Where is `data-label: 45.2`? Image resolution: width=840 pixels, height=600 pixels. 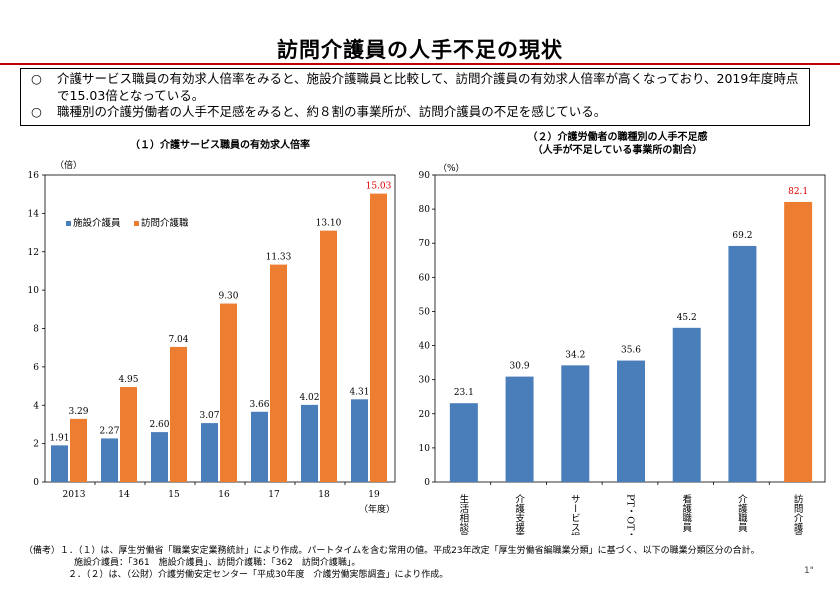
data-label: 45.2 is located at coordinates (687, 318).